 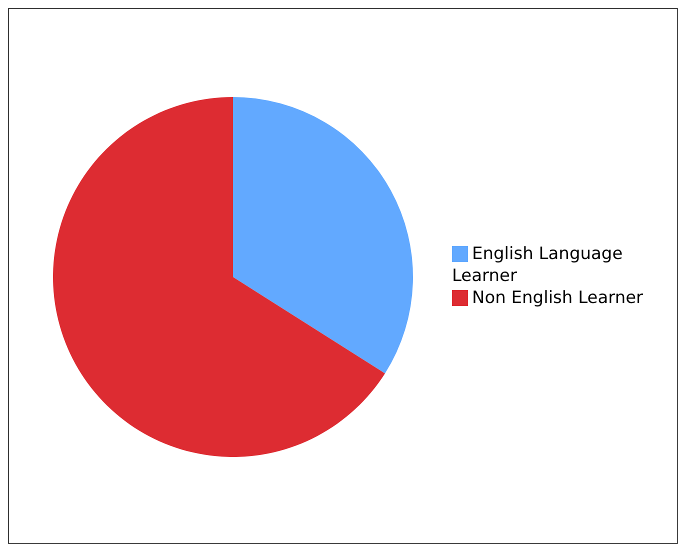 What do you see at coordinates (558, 298) in the screenshot?
I see `legend-label: Non English Learner` at bounding box center [558, 298].